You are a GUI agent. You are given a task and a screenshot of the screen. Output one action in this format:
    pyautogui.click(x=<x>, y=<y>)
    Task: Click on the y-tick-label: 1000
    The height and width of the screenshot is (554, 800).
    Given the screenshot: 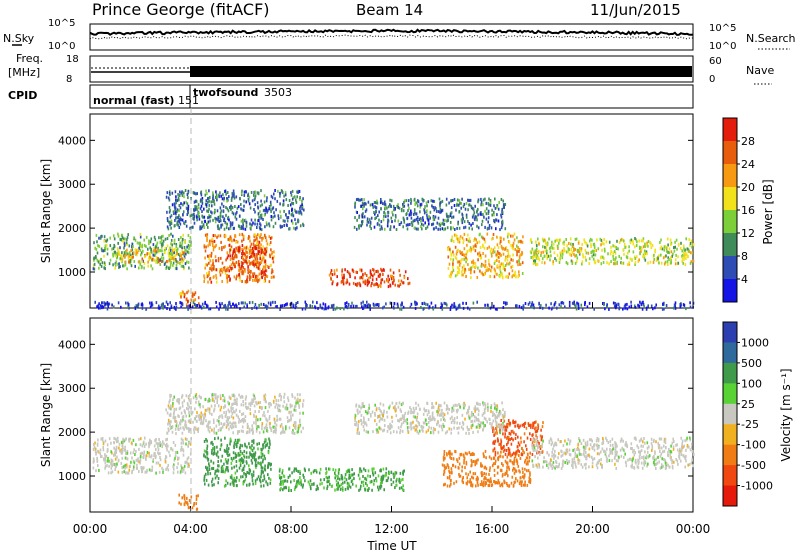 What is the action you would take?
    pyautogui.click(x=72, y=272)
    